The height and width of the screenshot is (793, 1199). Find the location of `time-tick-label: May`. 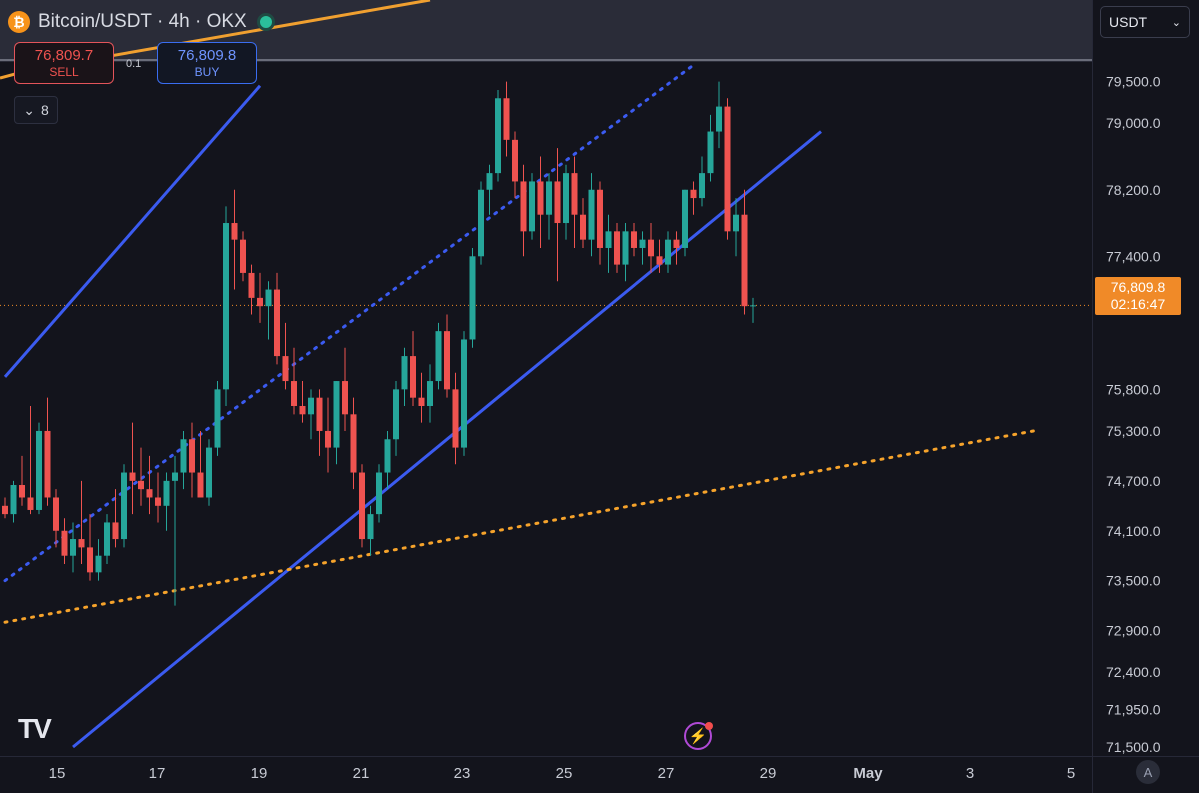

time-tick-label: May is located at coordinates (868, 773).